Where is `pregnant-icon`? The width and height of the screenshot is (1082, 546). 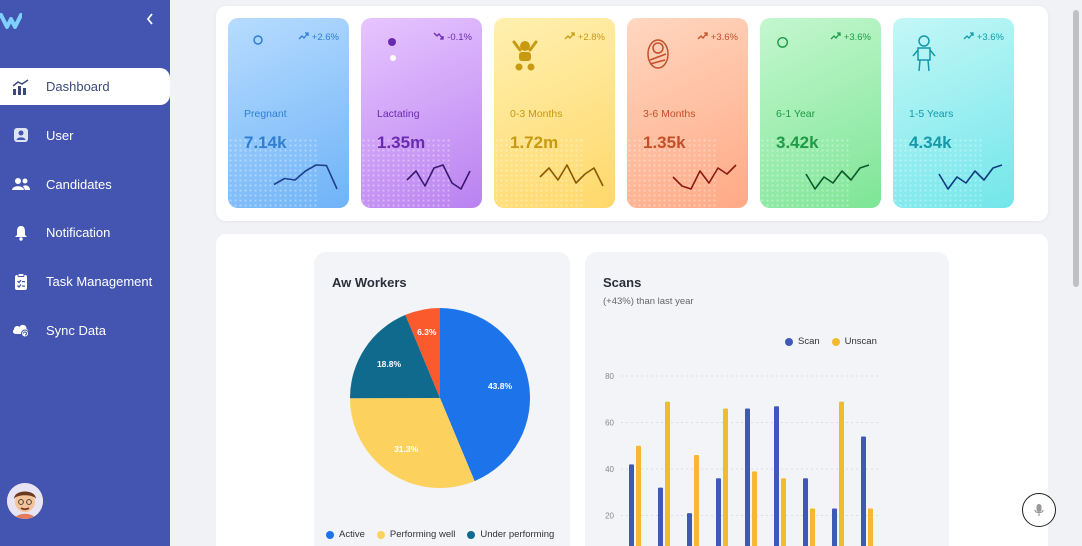
pregnant-icon is located at coordinates (259, 54).